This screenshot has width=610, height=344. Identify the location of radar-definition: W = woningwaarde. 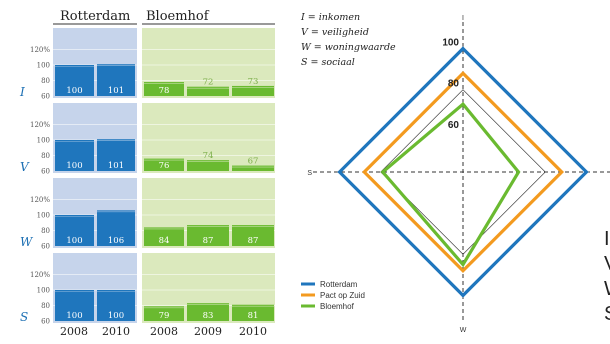
(348, 47).